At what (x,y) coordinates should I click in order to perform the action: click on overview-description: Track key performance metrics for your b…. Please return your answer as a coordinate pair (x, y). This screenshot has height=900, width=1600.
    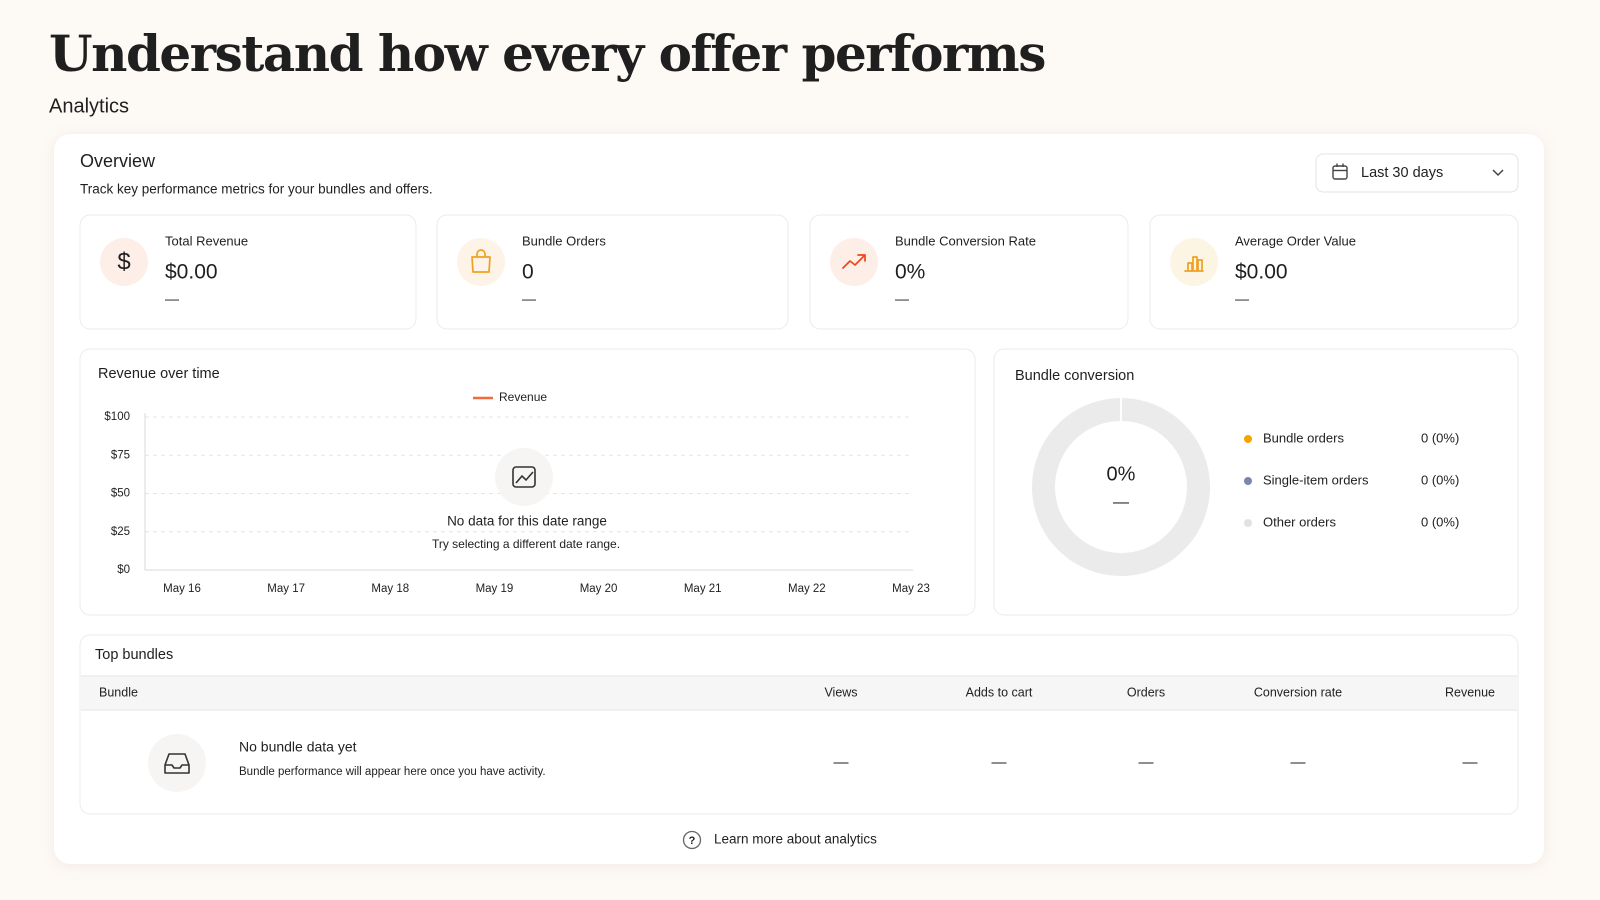
    Looking at the image, I should click on (256, 189).